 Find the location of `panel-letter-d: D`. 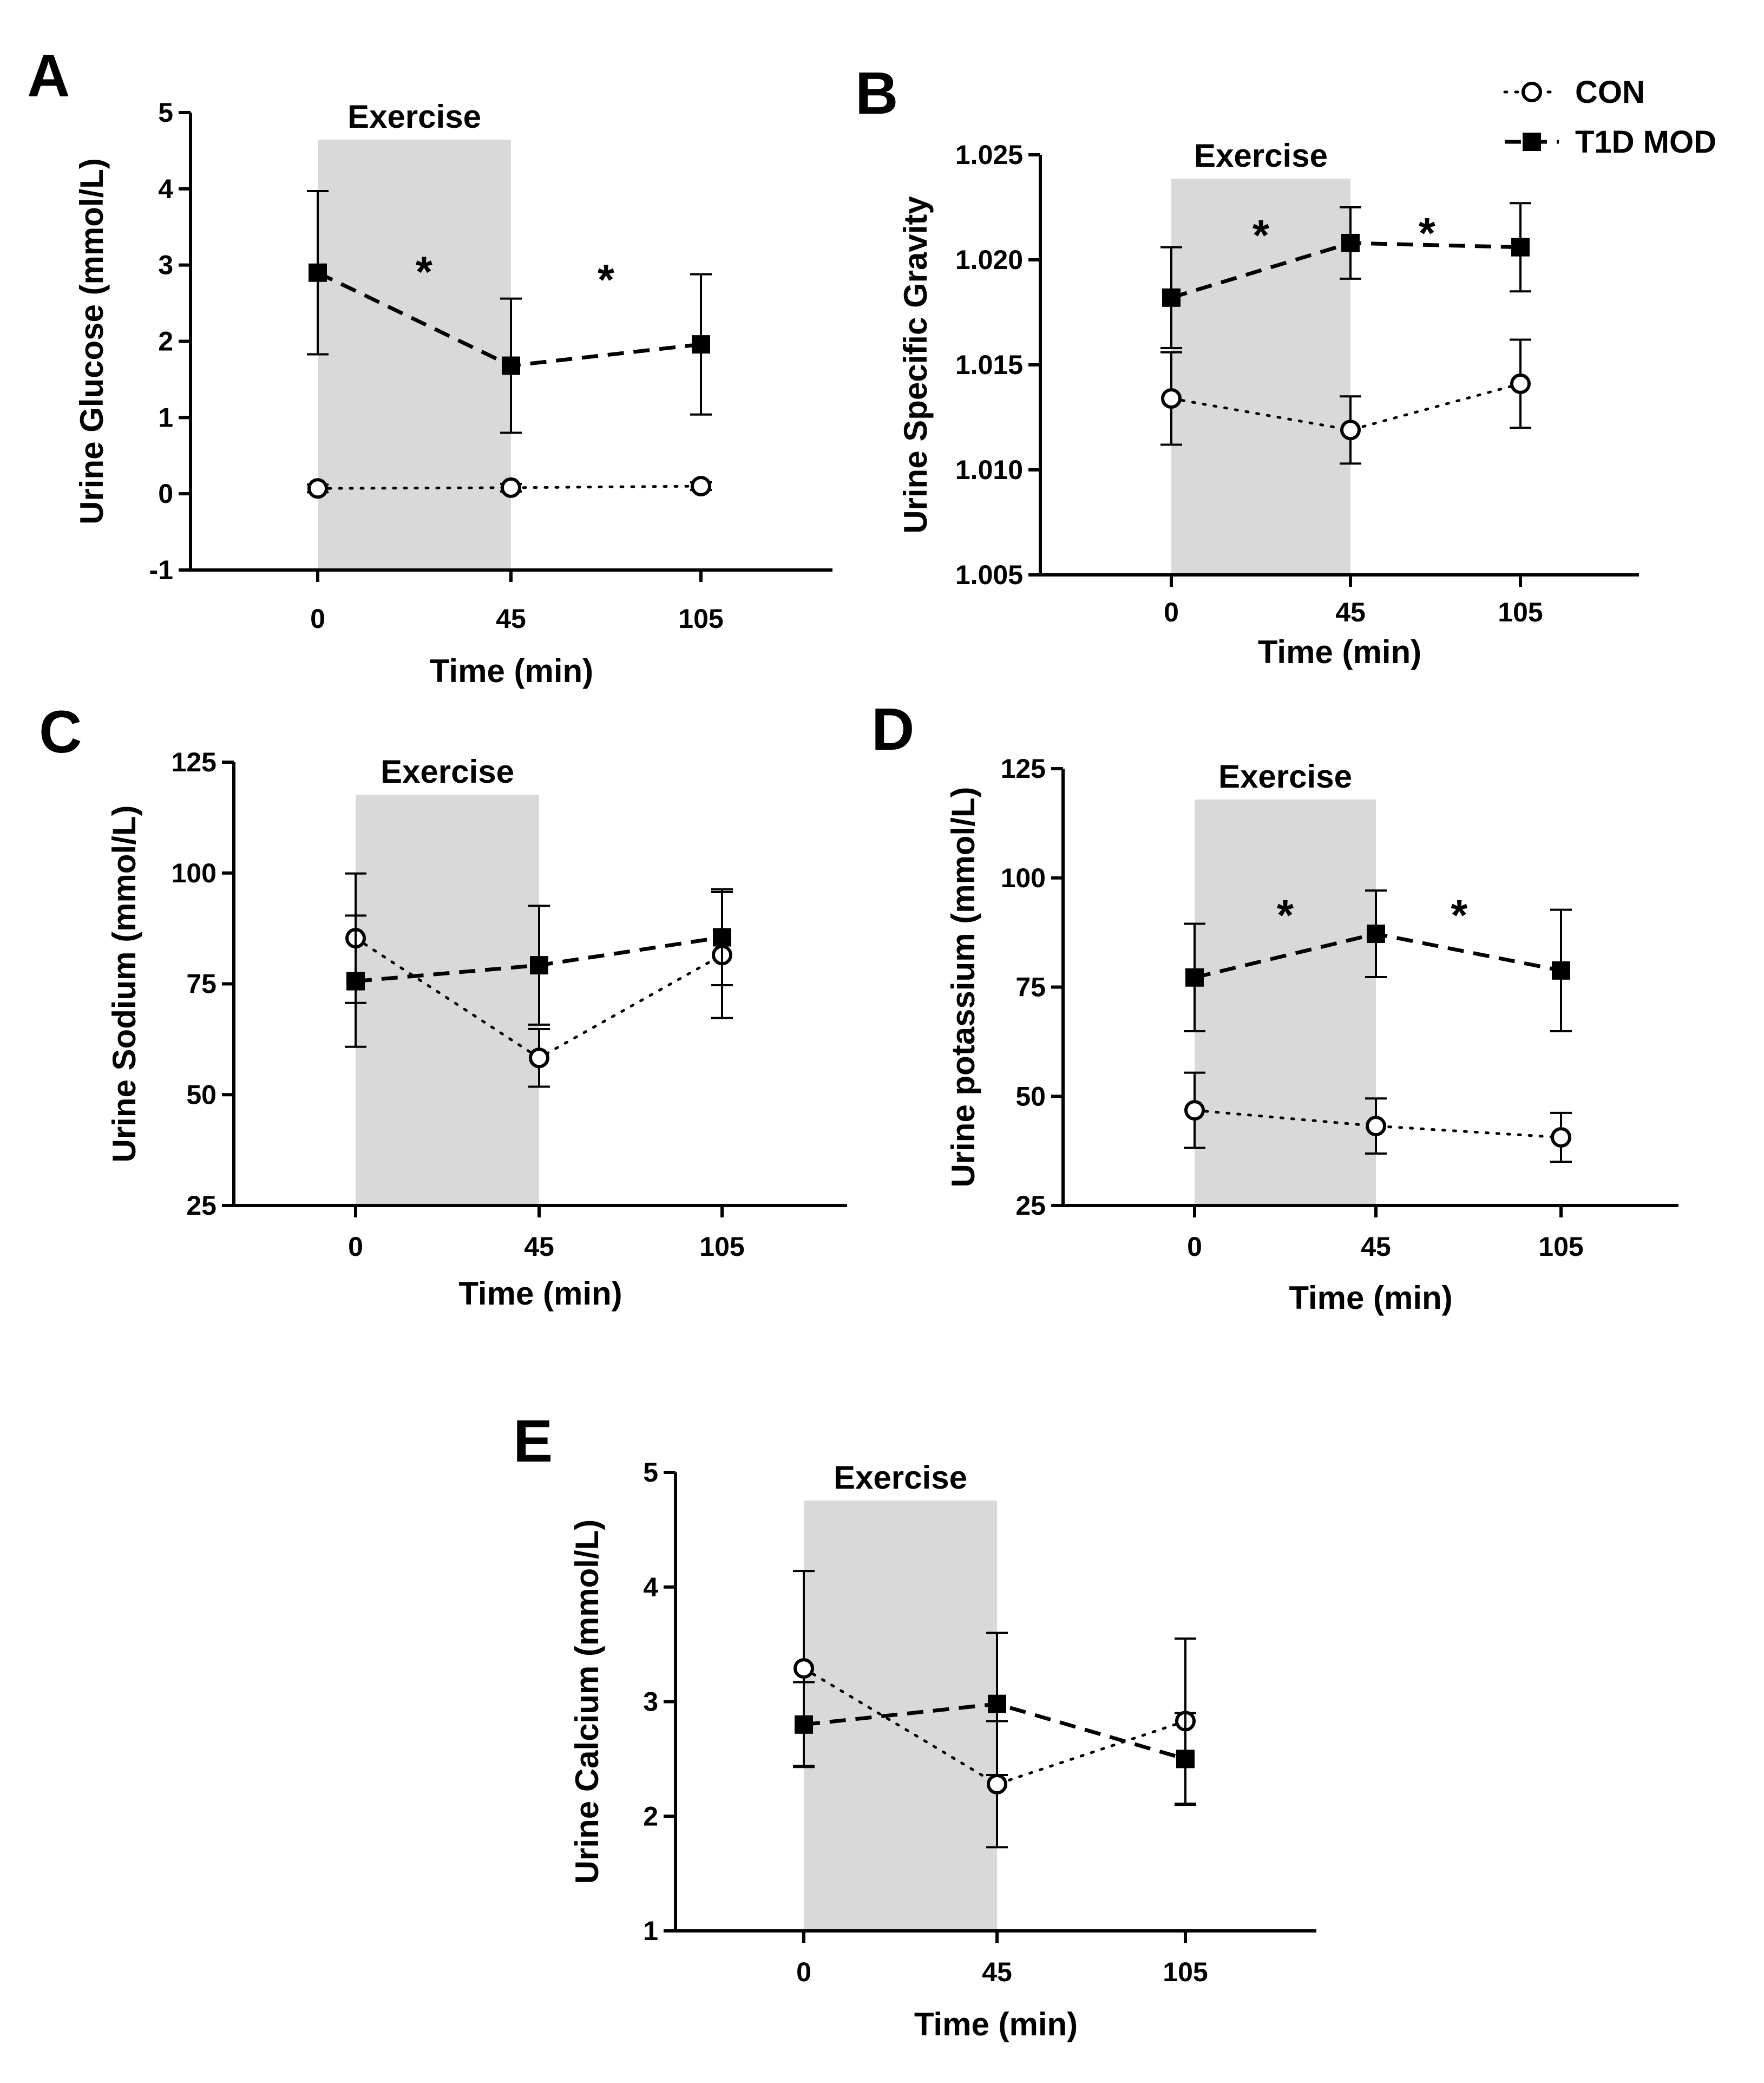

panel-letter-d: D is located at coordinates (893, 729).